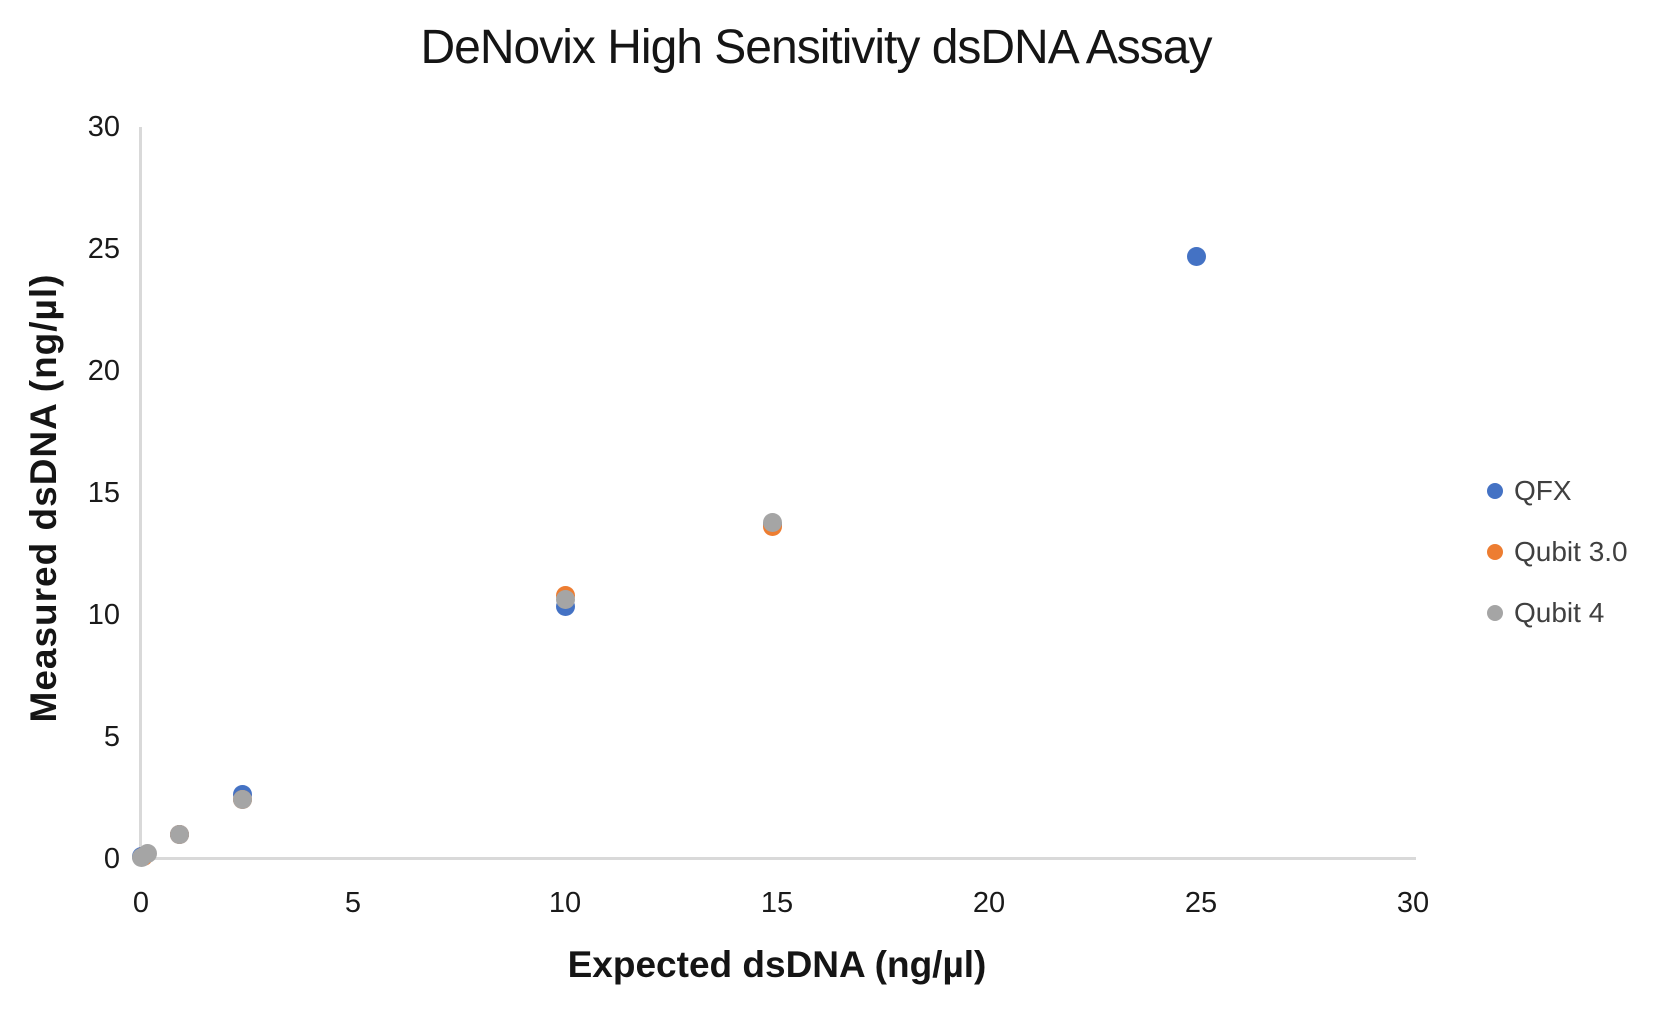  What do you see at coordinates (565, 903) in the screenshot?
I see `x-tick-label: 10` at bounding box center [565, 903].